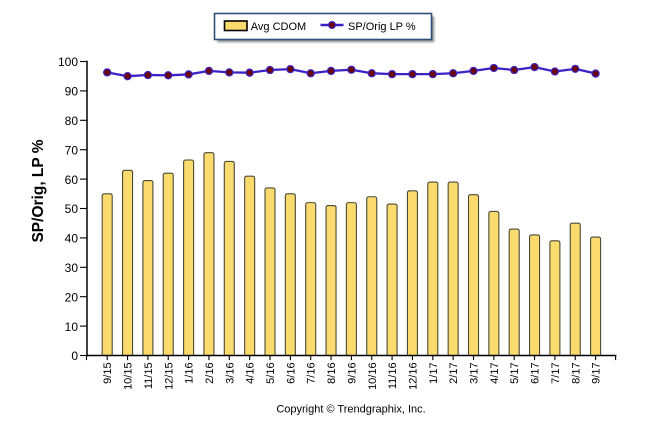  I want to click on svg-text: 11/15, so click(149, 375).